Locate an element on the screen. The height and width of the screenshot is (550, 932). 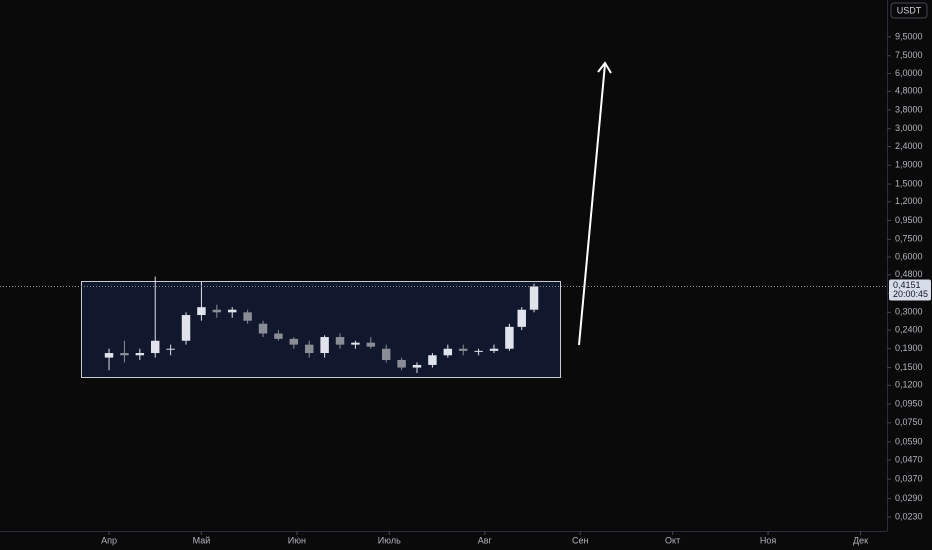
y-tick-label: 0,0750 is located at coordinates (909, 422).